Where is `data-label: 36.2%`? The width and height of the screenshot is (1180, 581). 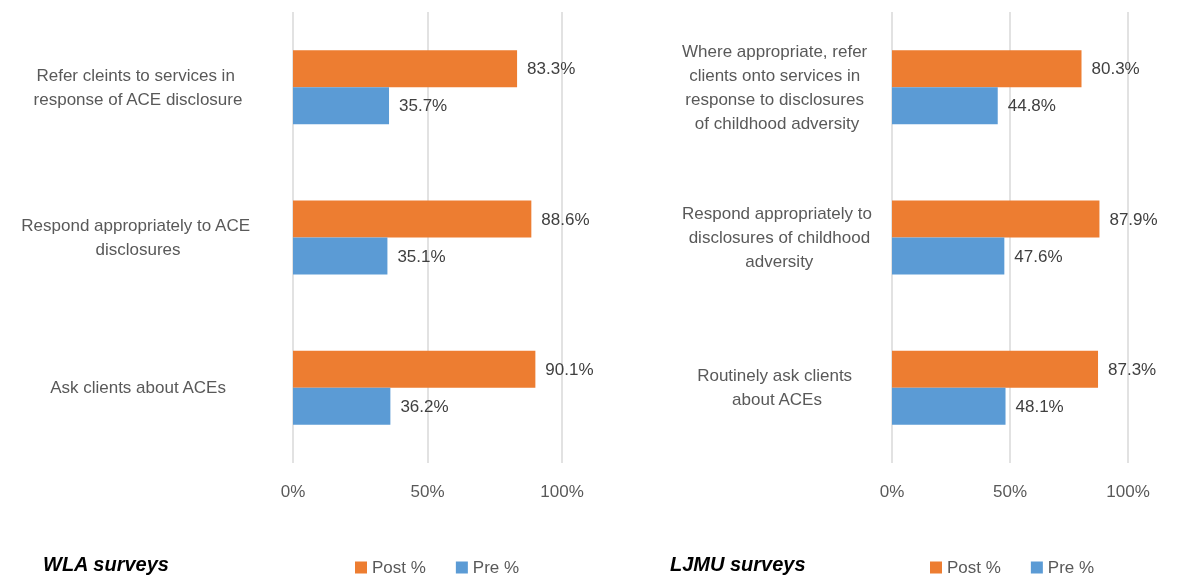
data-label: 36.2% is located at coordinates (424, 406).